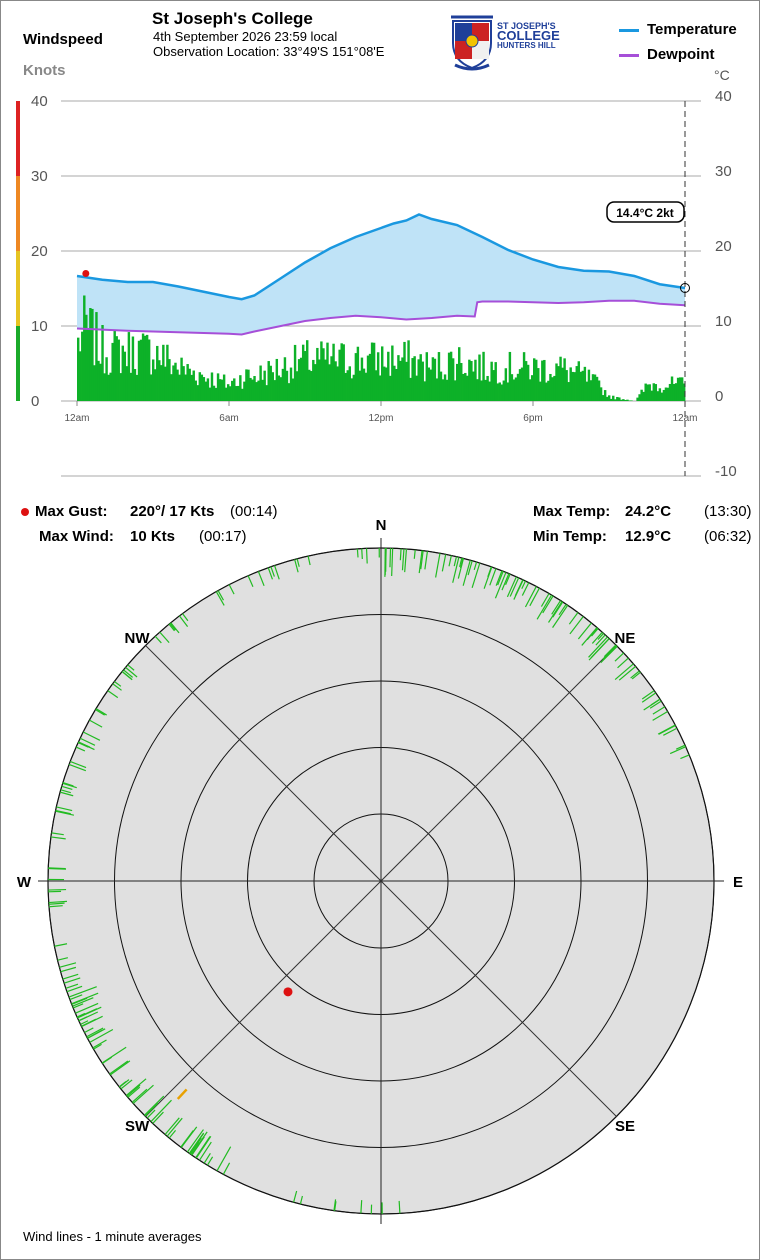  What do you see at coordinates (288, 992) in the screenshot?
I see `rose-max-gust-marker` at bounding box center [288, 992].